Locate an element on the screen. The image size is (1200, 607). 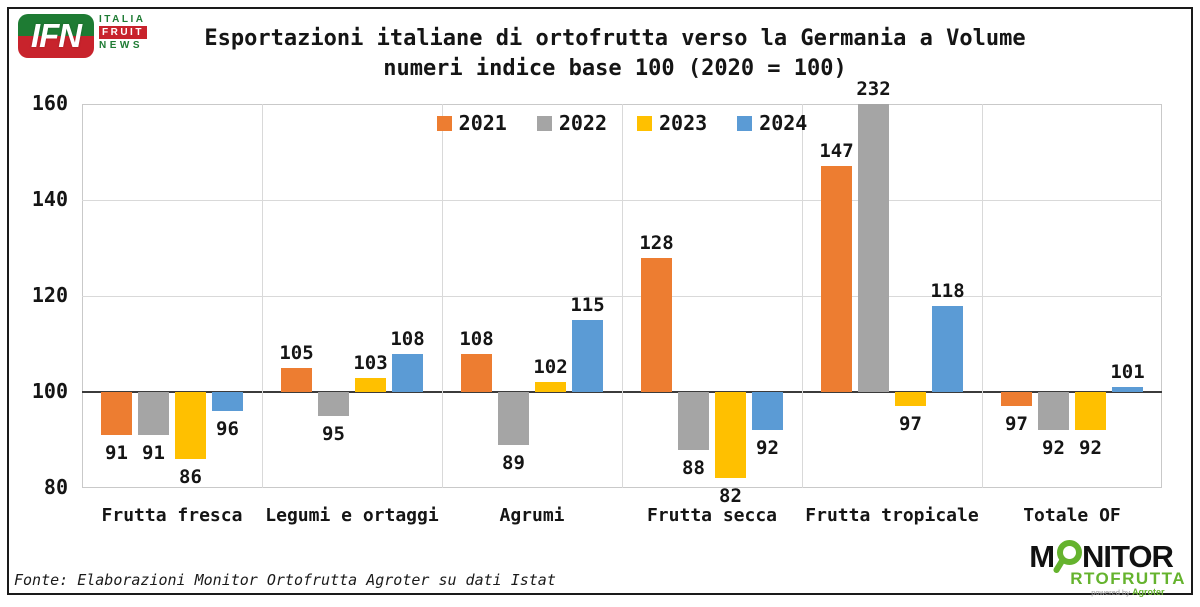
monitor-logo-powered-by: powered by Agroter is located at coordinates (1128, 592).